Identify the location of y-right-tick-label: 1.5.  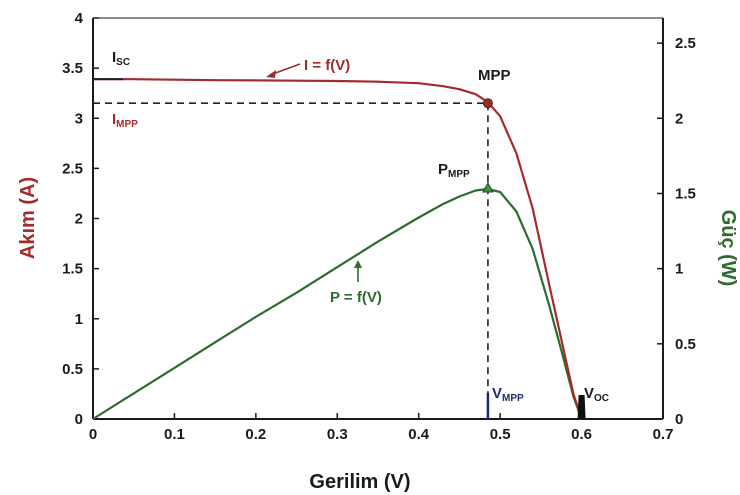
(685, 193).